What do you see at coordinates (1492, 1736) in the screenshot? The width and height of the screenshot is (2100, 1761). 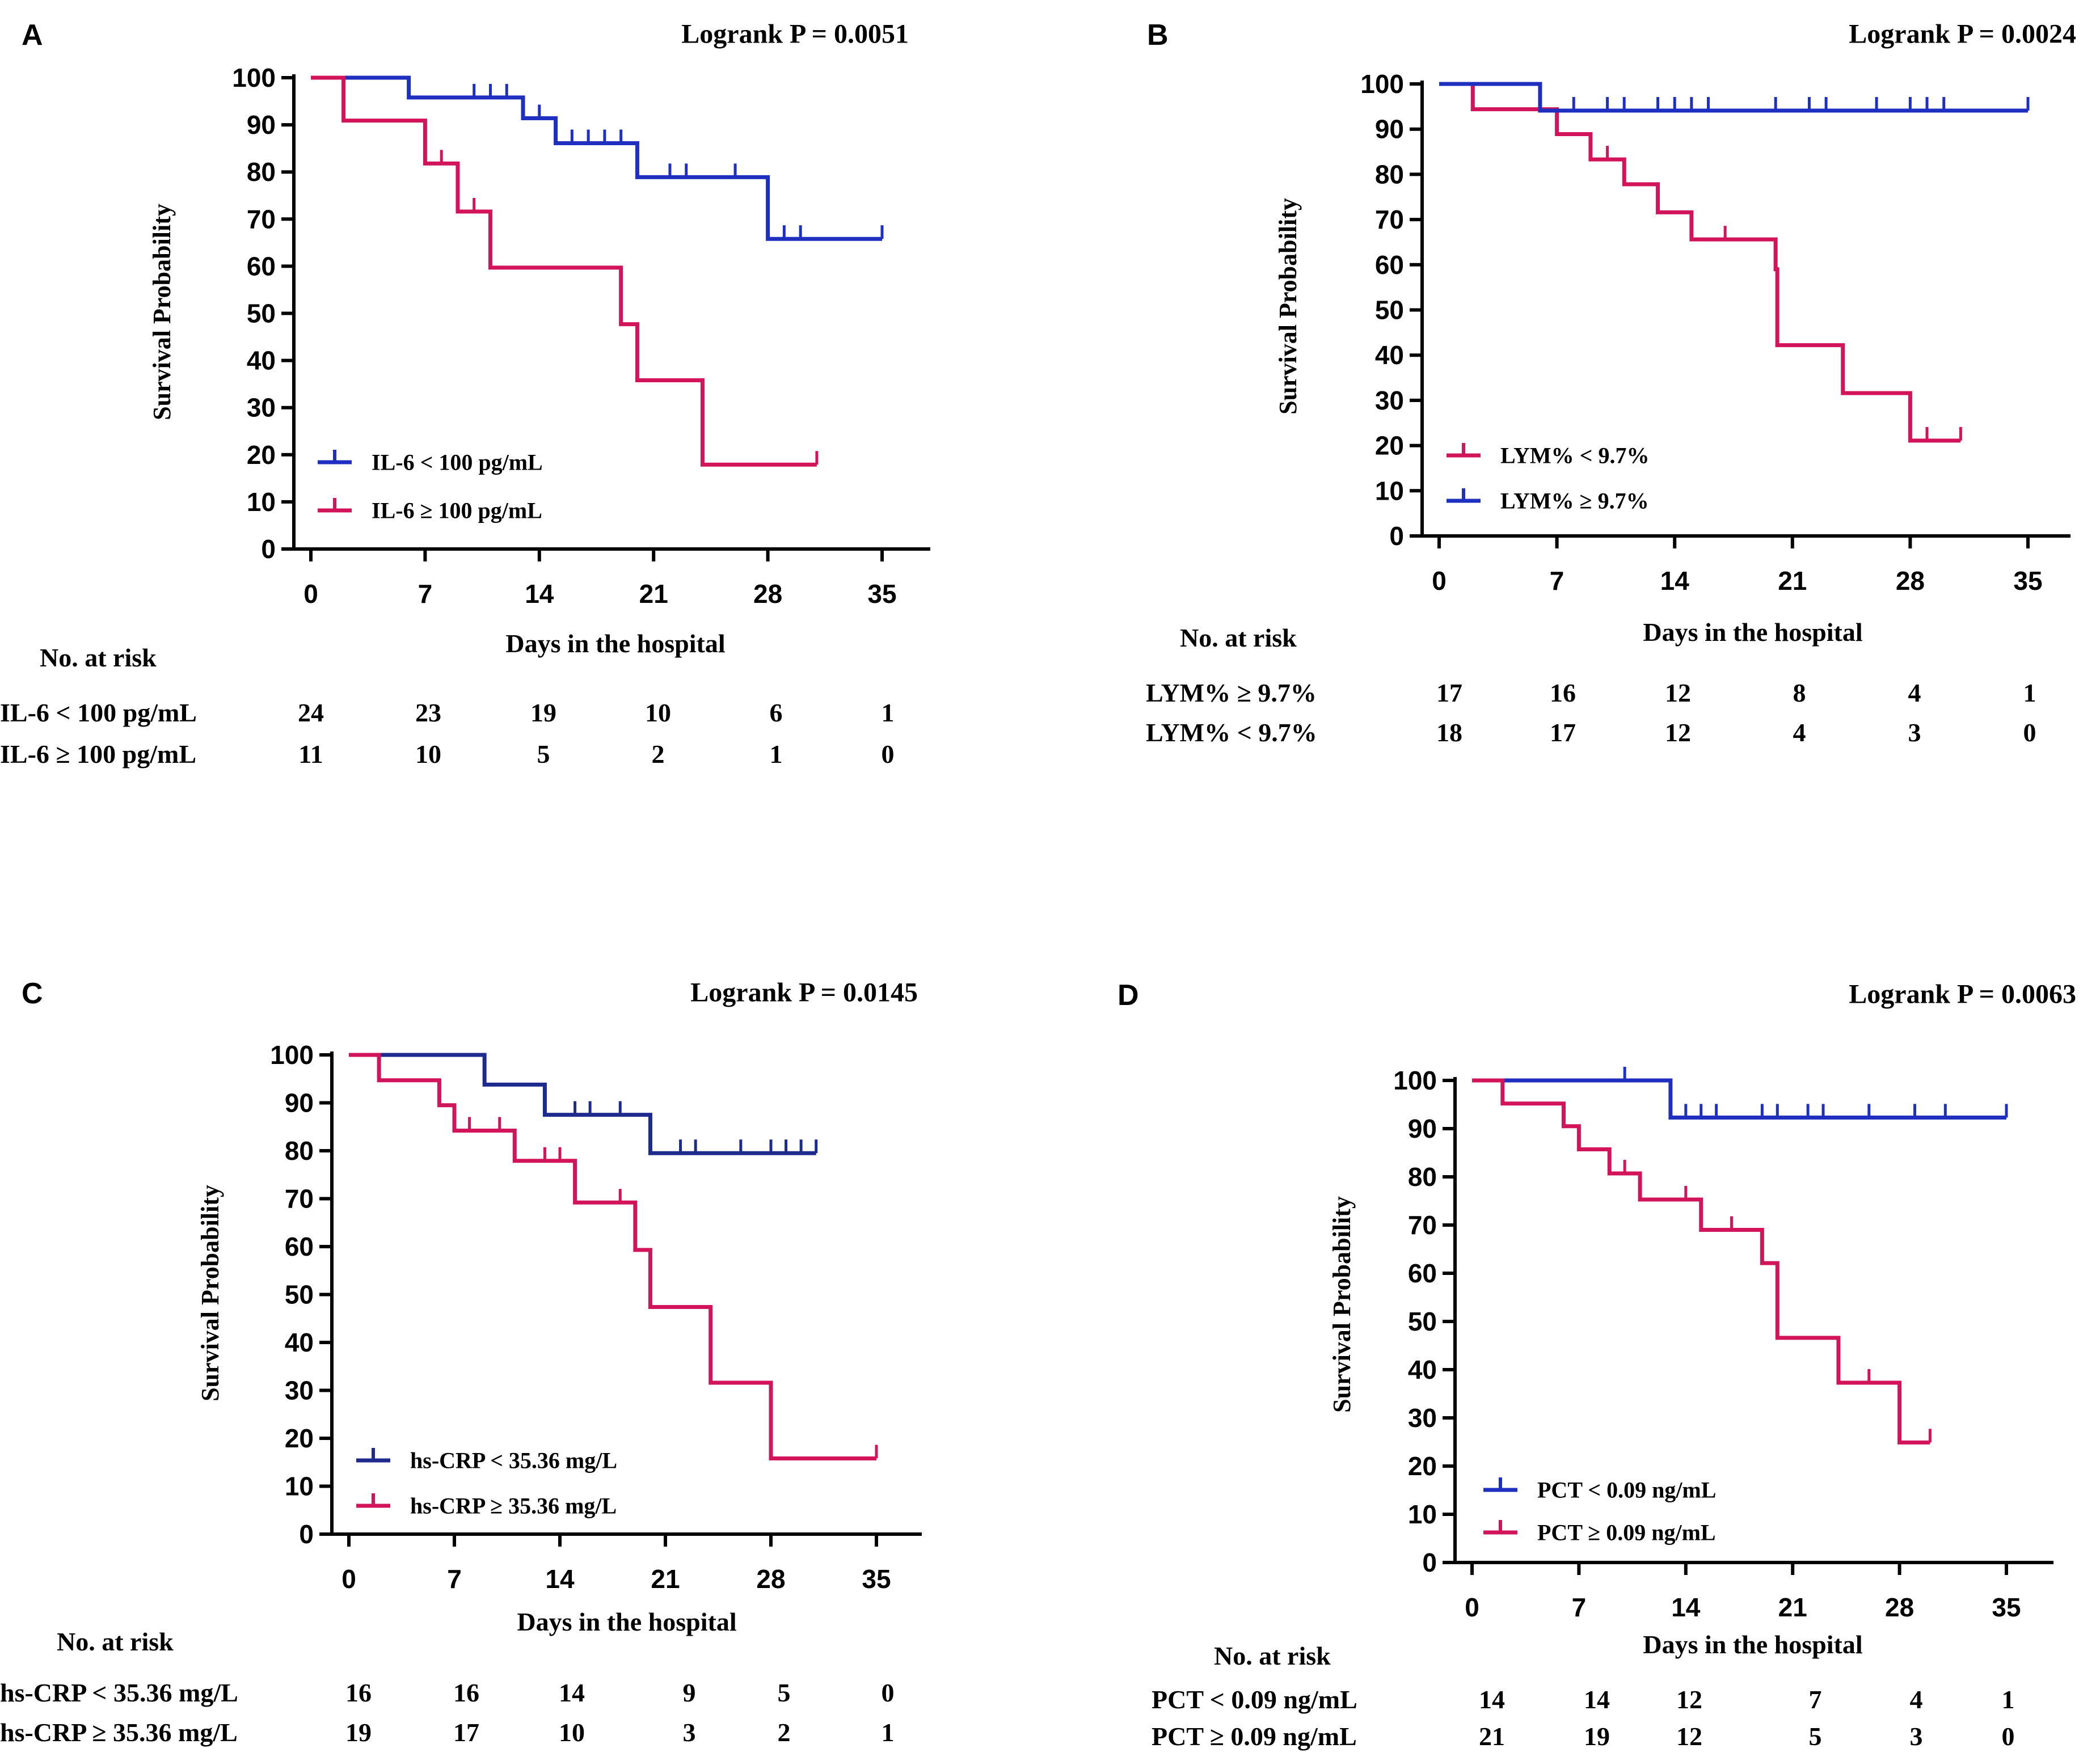 I see `risk-count: 21` at bounding box center [1492, 1736].